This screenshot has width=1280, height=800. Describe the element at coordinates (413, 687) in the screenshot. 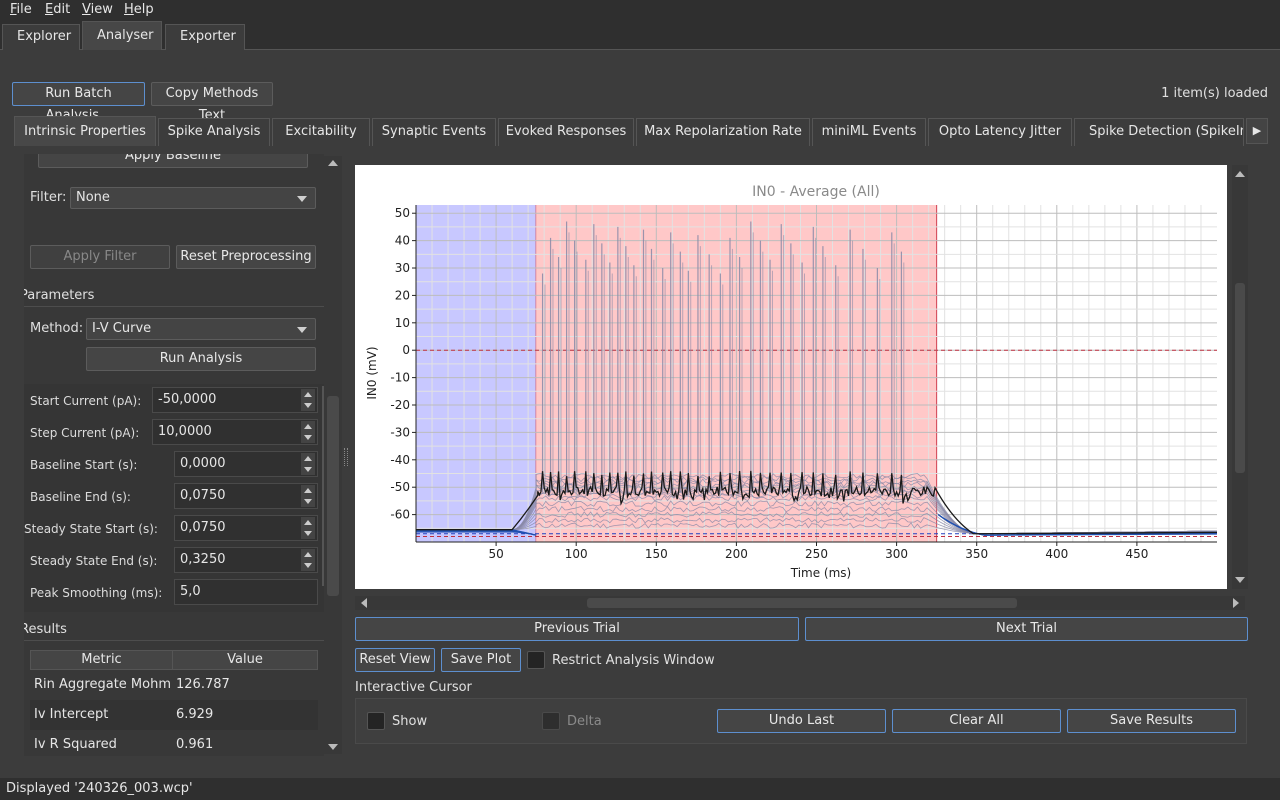

I see `interactive-cursor-header: Interactive Cursor` at that location.